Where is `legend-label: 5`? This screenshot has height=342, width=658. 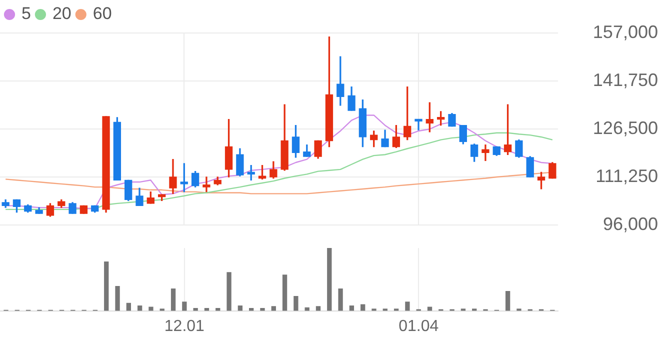 legend-label: 5 is located at coordinates (26, 14).